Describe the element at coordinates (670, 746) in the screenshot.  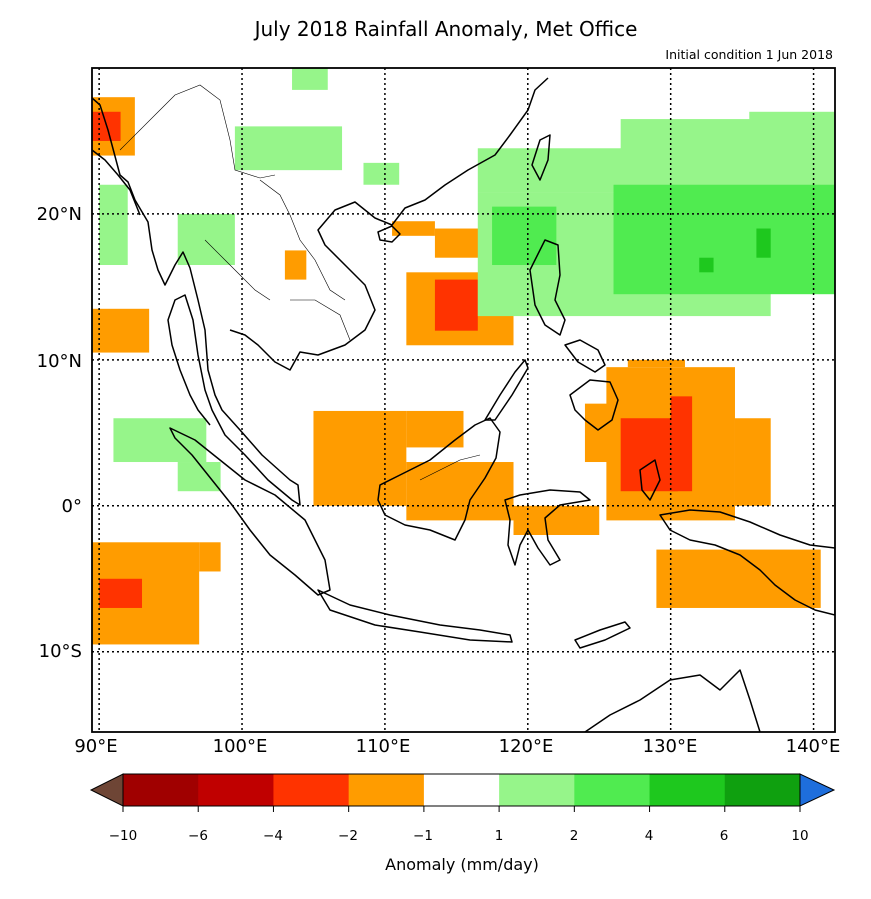
I see `lon-label-130e: 130°E` at that location.